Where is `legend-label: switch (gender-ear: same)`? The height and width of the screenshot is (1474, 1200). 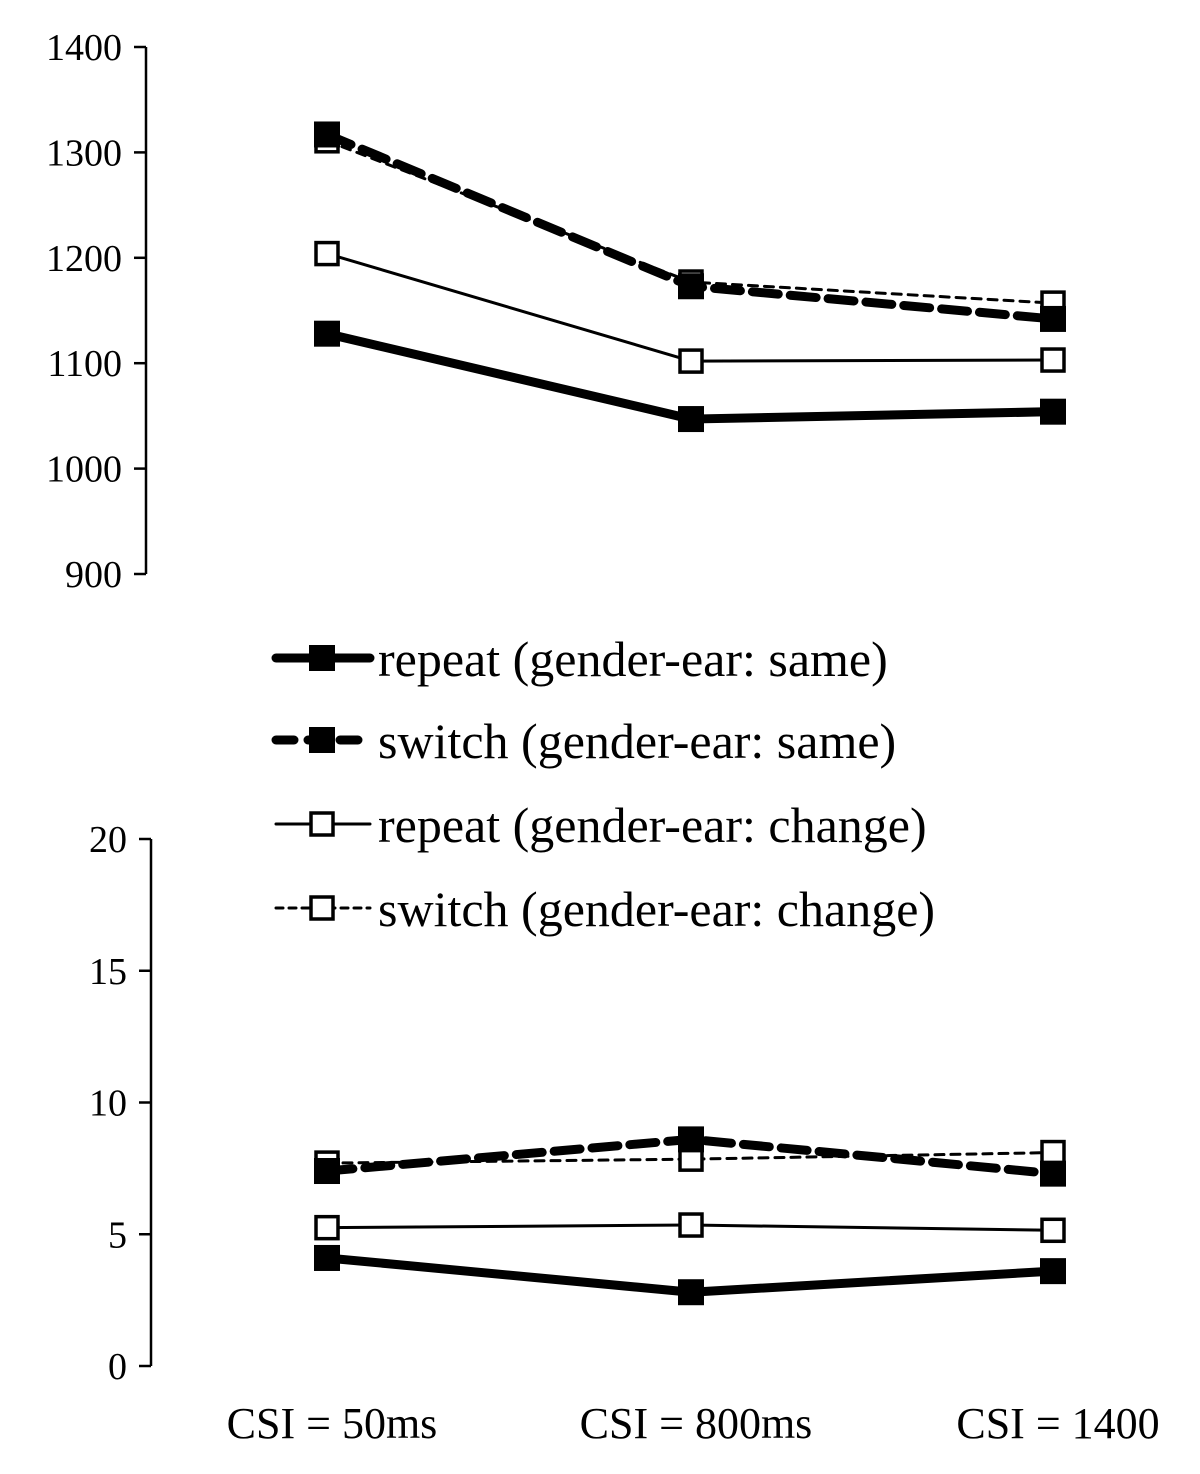 legend-label: switch (gender-ear: same) is located at coordinates (637, 741).